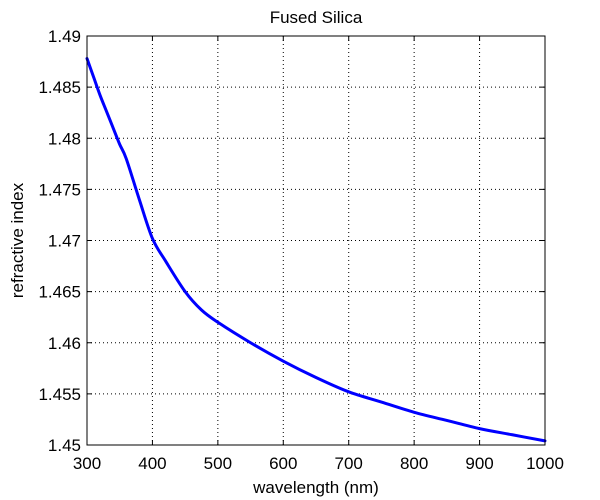 The image size is (600, 500). I want to click on x-tick-label: 1000, so click(545, 463).